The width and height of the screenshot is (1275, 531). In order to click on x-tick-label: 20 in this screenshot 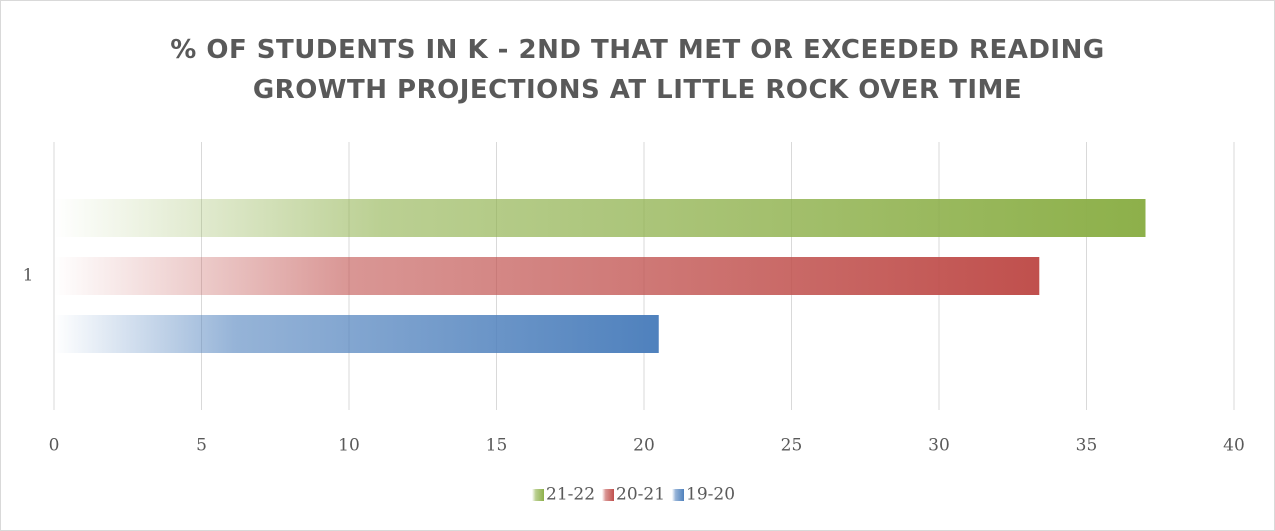, I will do `click(644, 446)`.